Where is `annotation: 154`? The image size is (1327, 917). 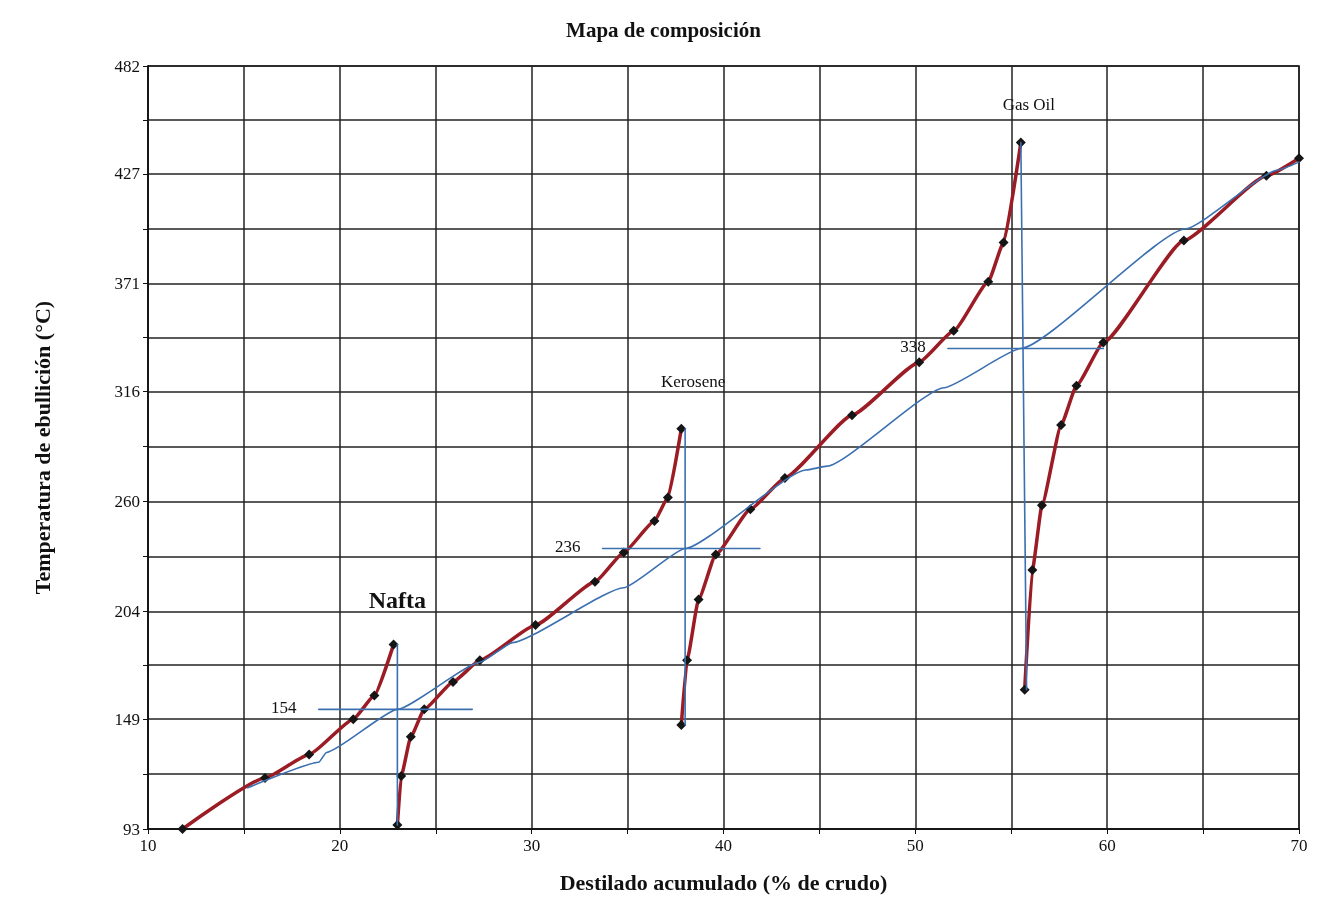
annotation: 154 is located at coordinates (283, 707).